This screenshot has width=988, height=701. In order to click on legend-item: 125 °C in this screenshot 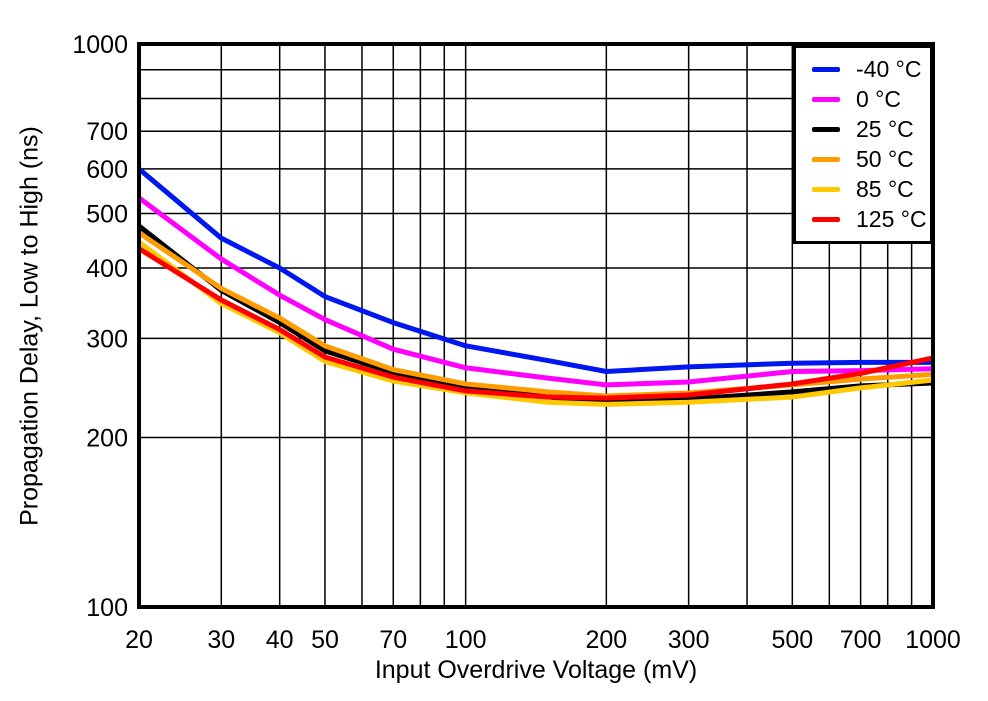, I will do `click(865, 219)`.